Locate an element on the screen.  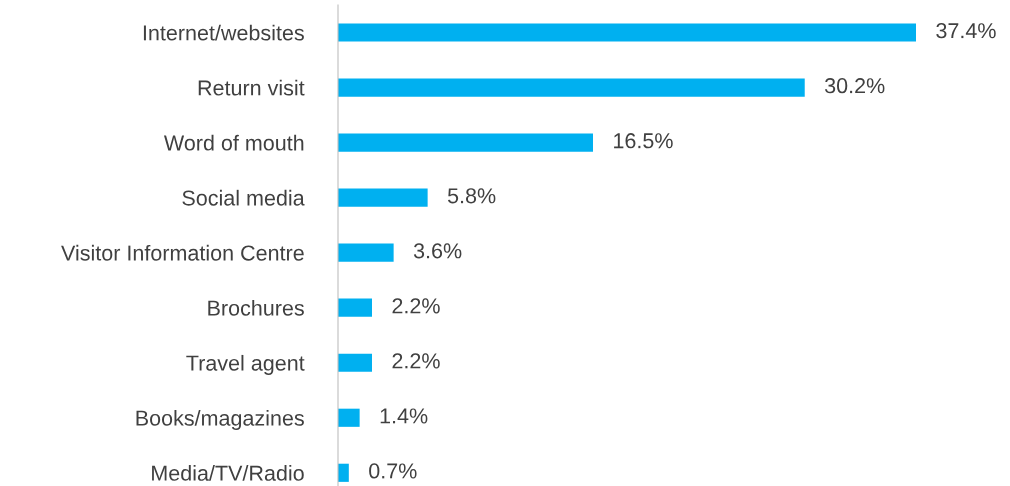
data-label: 5.8% is located at coordinates (471, 196).